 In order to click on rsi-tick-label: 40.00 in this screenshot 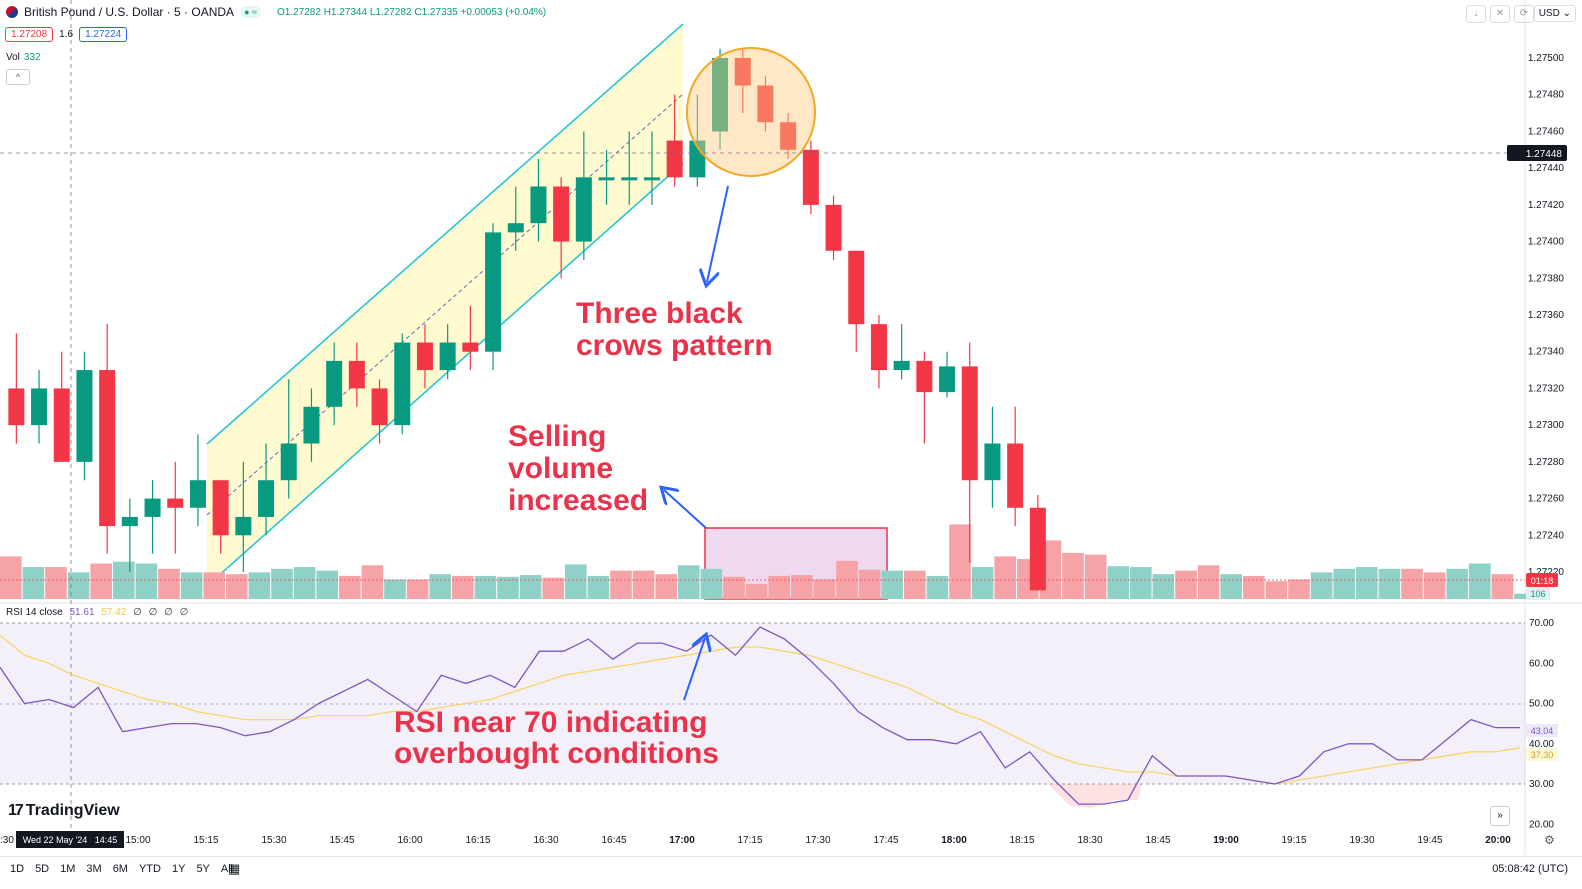, I will do `click(1541, 744)`.